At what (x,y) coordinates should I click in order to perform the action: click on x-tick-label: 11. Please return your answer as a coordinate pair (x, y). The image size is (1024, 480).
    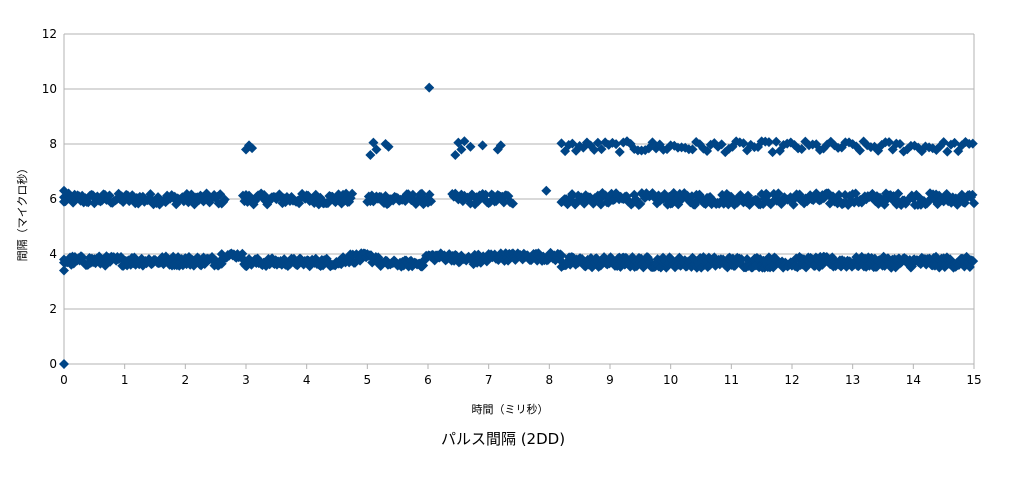
    Looking at the image, I should click on (731, 380).